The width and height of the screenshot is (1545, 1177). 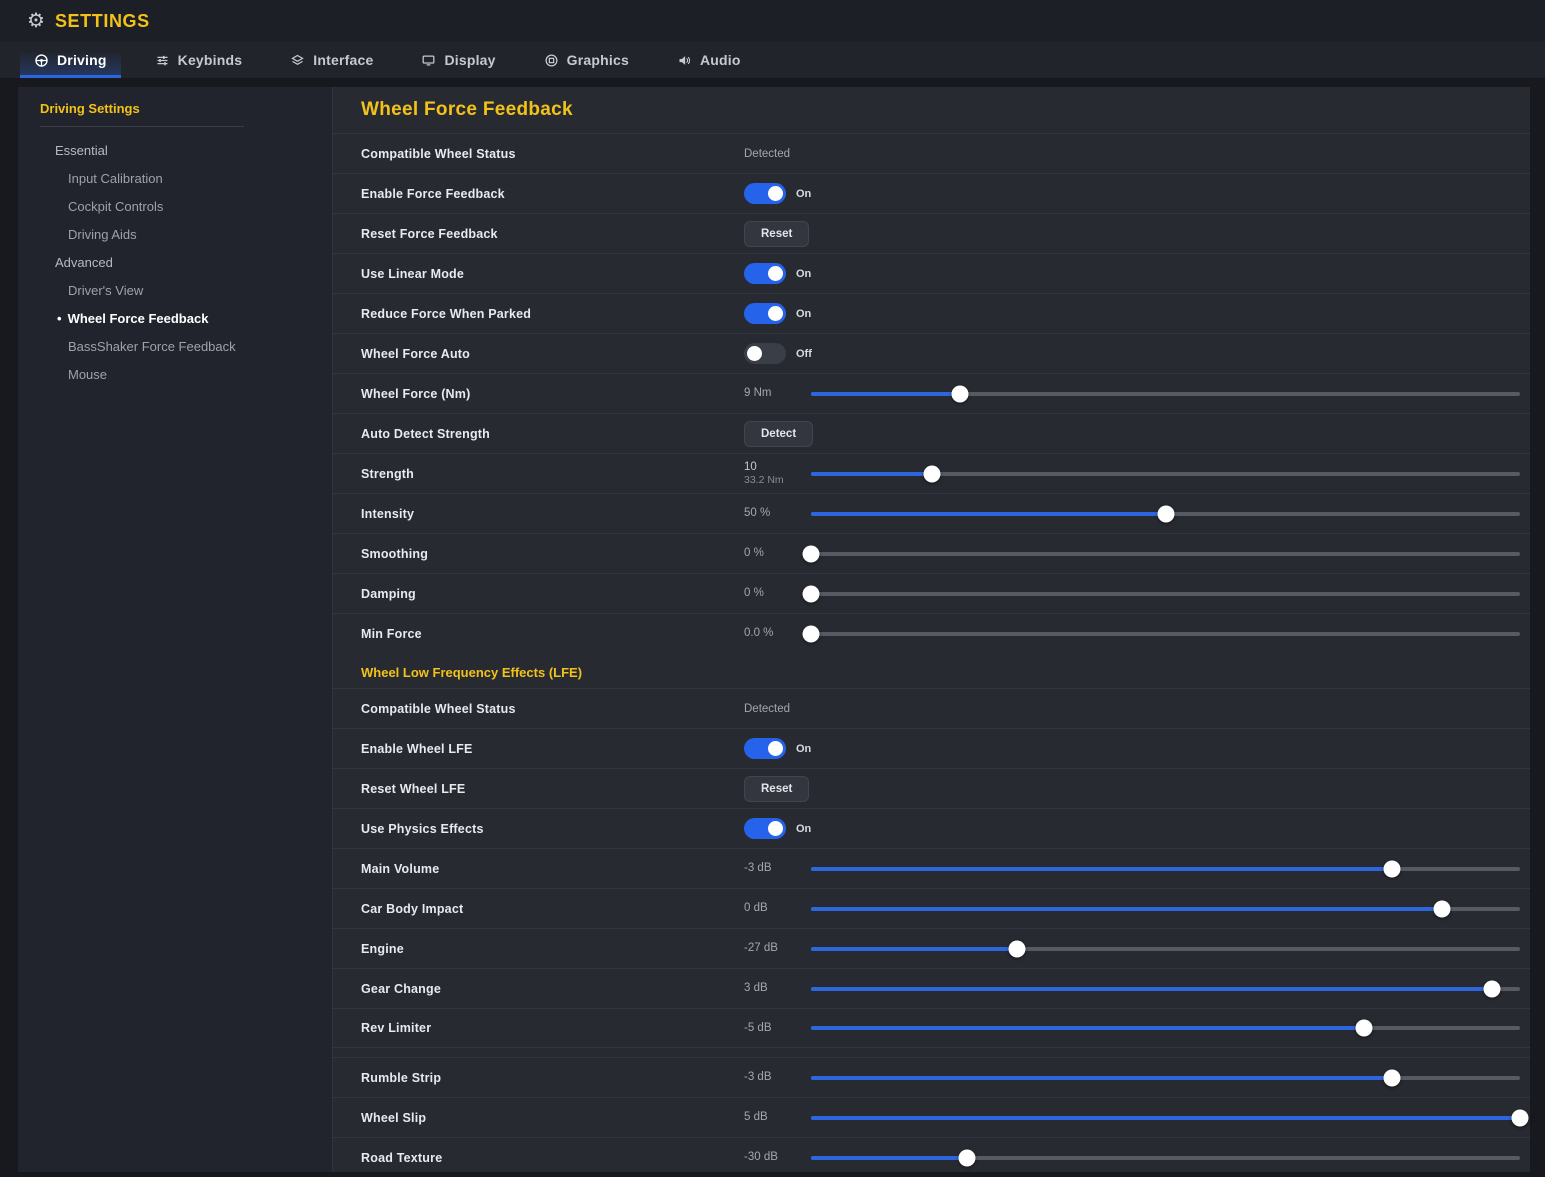 I want to click on setting-label: Reset Force Feedback, so click(x=429, y=233).